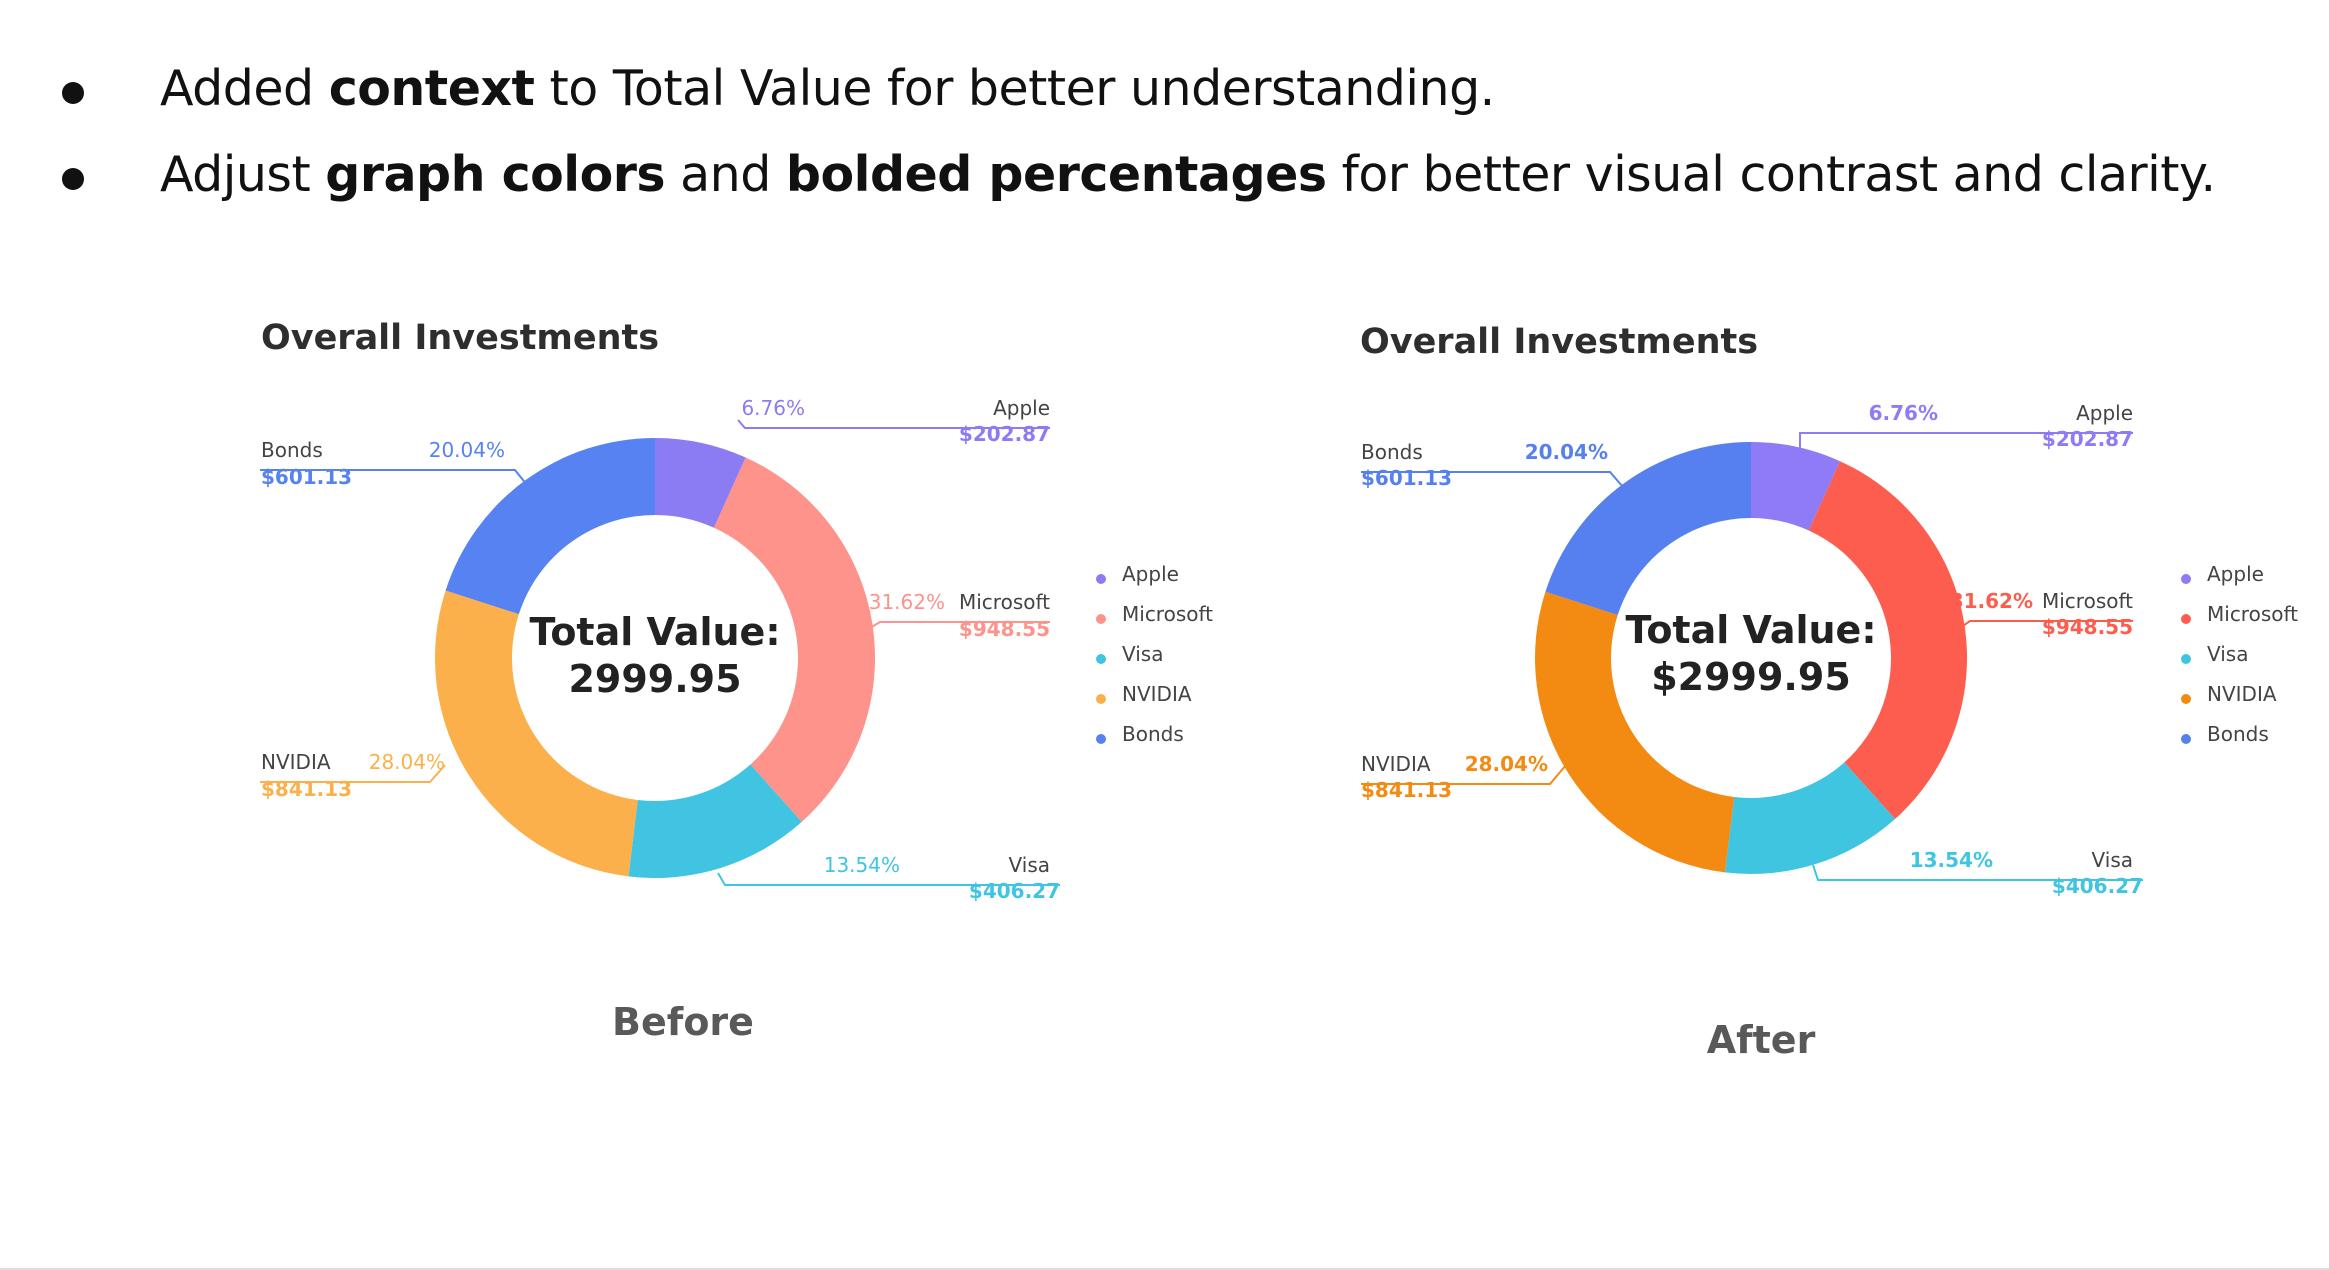 Image resolution: width=2329 pixels, height=1270 pixels. Describe the element at coordinates (1056, 174) in the screenshot. I see `bullet-text-bold: bolded percentages` at that location.